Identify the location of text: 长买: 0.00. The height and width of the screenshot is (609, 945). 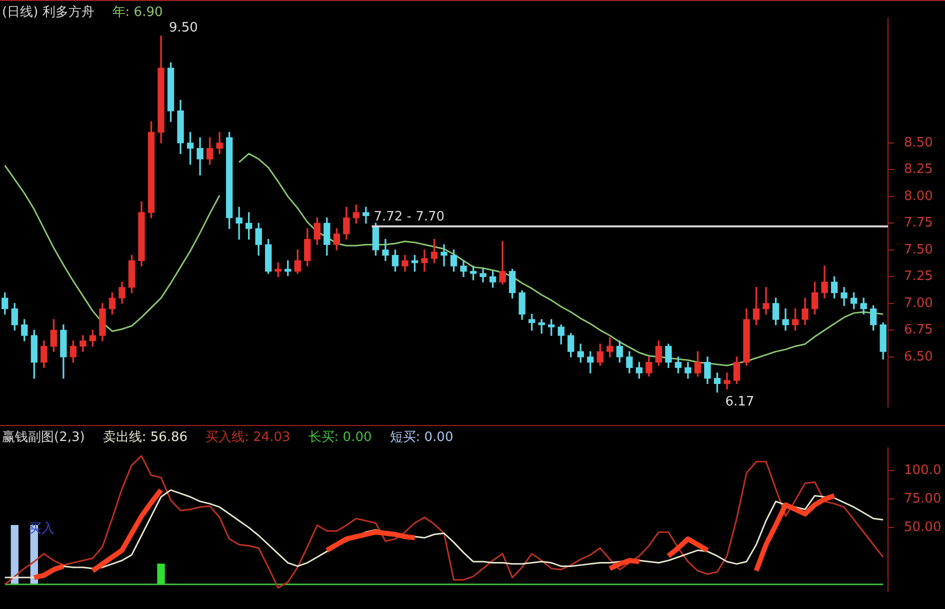
(340, 437).